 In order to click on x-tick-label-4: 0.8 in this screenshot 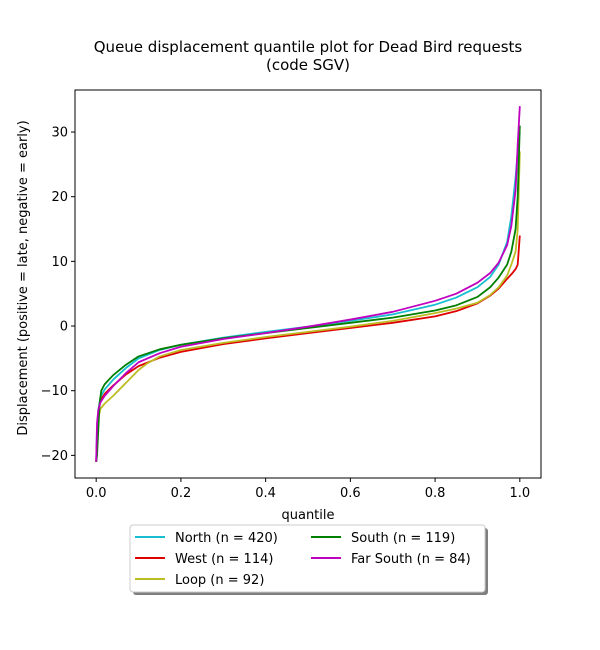, I will do `click(435, 493)`.